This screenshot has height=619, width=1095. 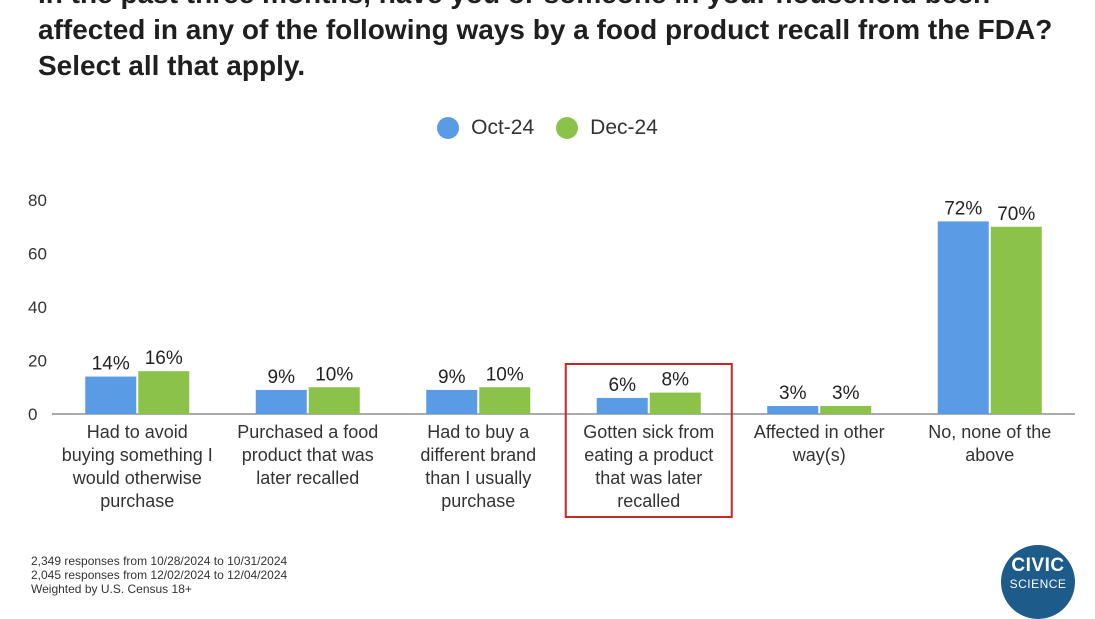 I want to click on data-label: 8%, so click(x=676, y=380).